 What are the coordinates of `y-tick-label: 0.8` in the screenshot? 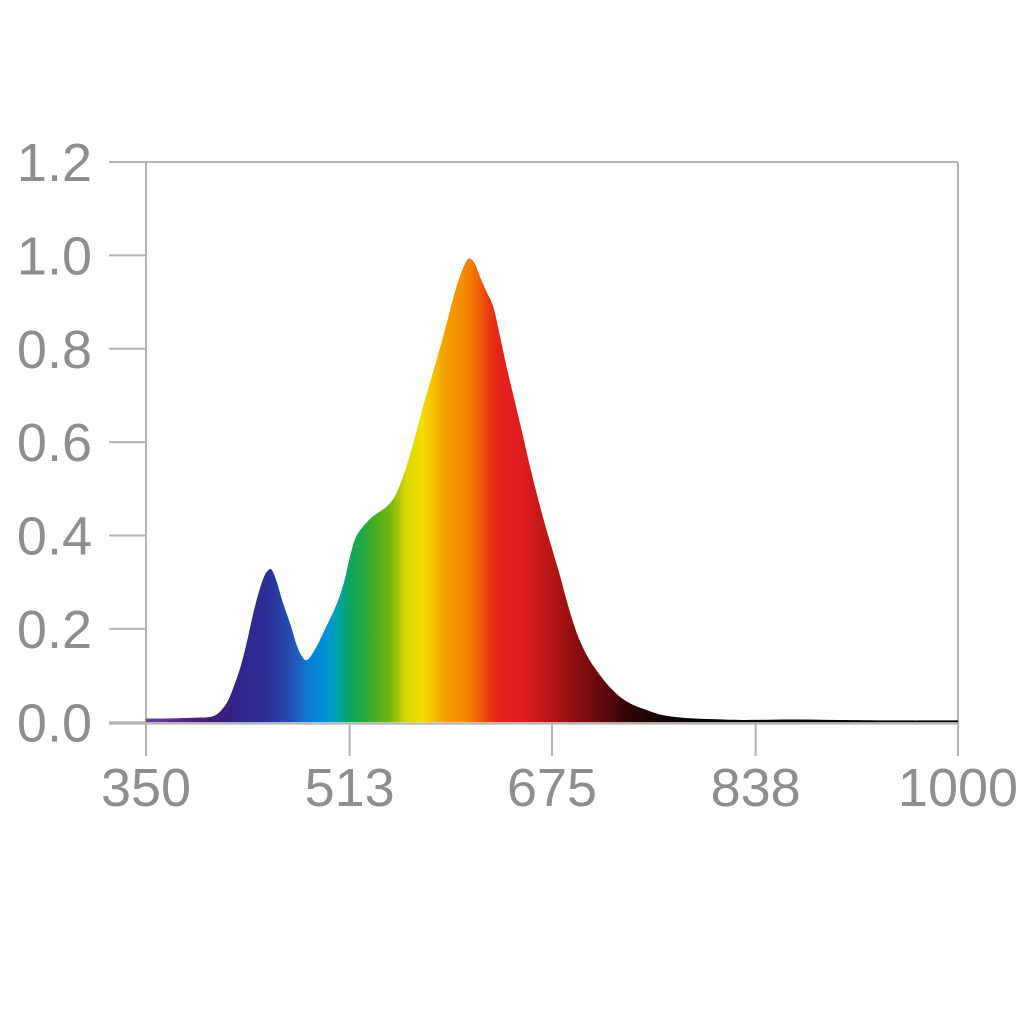 It's located at (54, 350).